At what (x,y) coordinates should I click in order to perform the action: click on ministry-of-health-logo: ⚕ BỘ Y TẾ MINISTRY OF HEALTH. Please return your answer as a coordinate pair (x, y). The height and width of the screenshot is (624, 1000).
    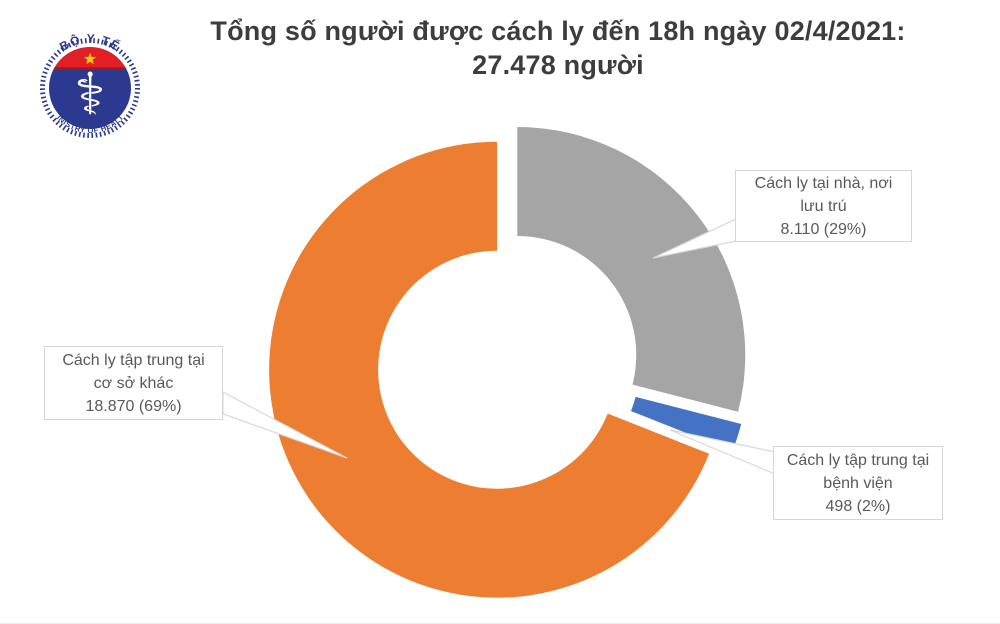
    Looking at the image, I should click on (89, 82).